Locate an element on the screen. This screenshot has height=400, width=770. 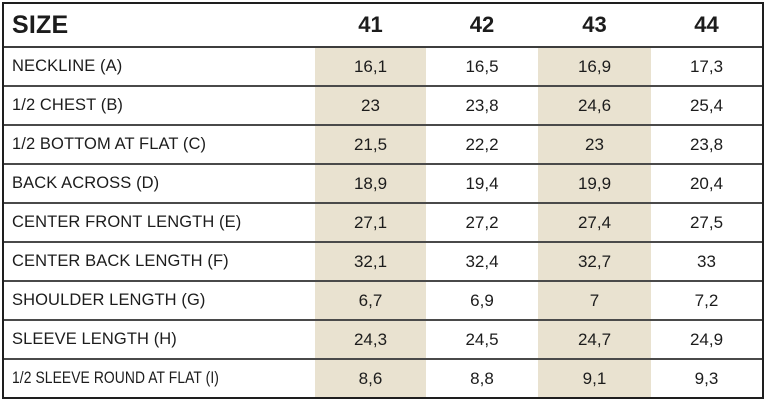
table-row-shoulder-length: SHOULDER LENGTH (G) 6,7 6,9 7 7,2 is located at coordinates (383, 299).